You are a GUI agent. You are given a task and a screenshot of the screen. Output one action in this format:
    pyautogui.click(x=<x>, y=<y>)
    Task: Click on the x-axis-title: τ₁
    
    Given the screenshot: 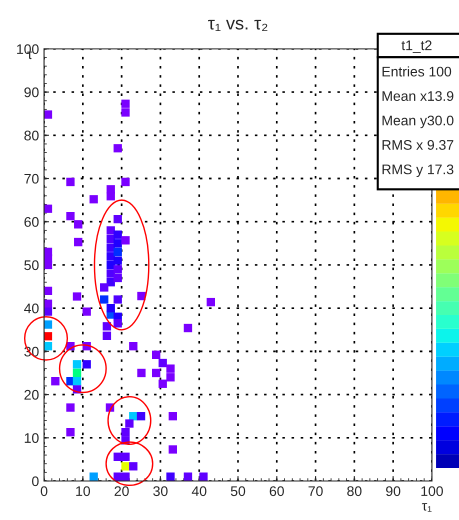 What is the action you would take?
    pyautogui.click(x=427, y=507)
    